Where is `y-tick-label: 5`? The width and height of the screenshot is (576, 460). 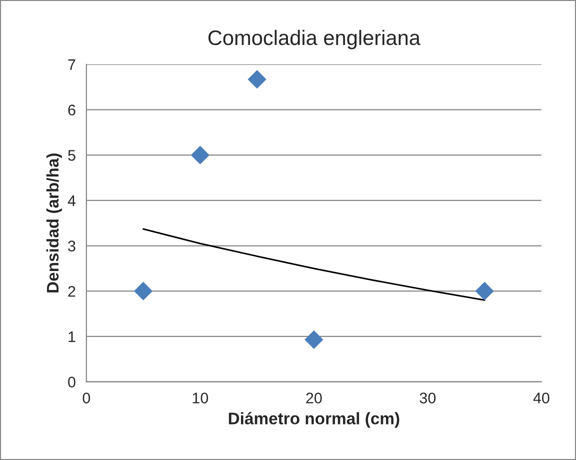
y-tick-label: 5 is located at coordinates (72, 155).